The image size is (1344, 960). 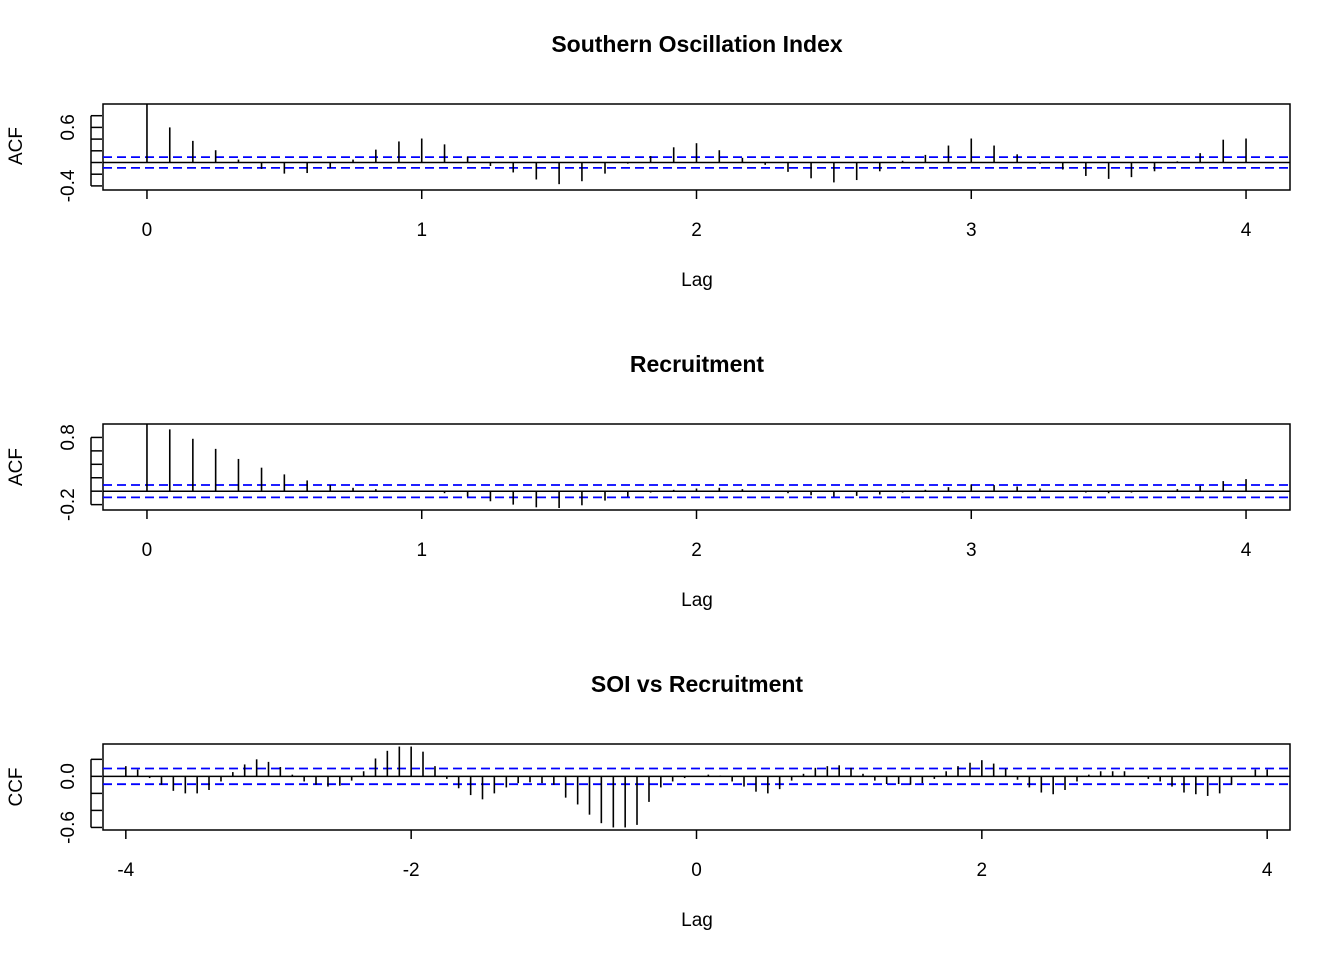 What do you see at coordinates (674, 172) in the screenshot?
I see `panel-1-plot: 0 1 2 3 4 -0.4 0.6` at bounding box center [674, 172].